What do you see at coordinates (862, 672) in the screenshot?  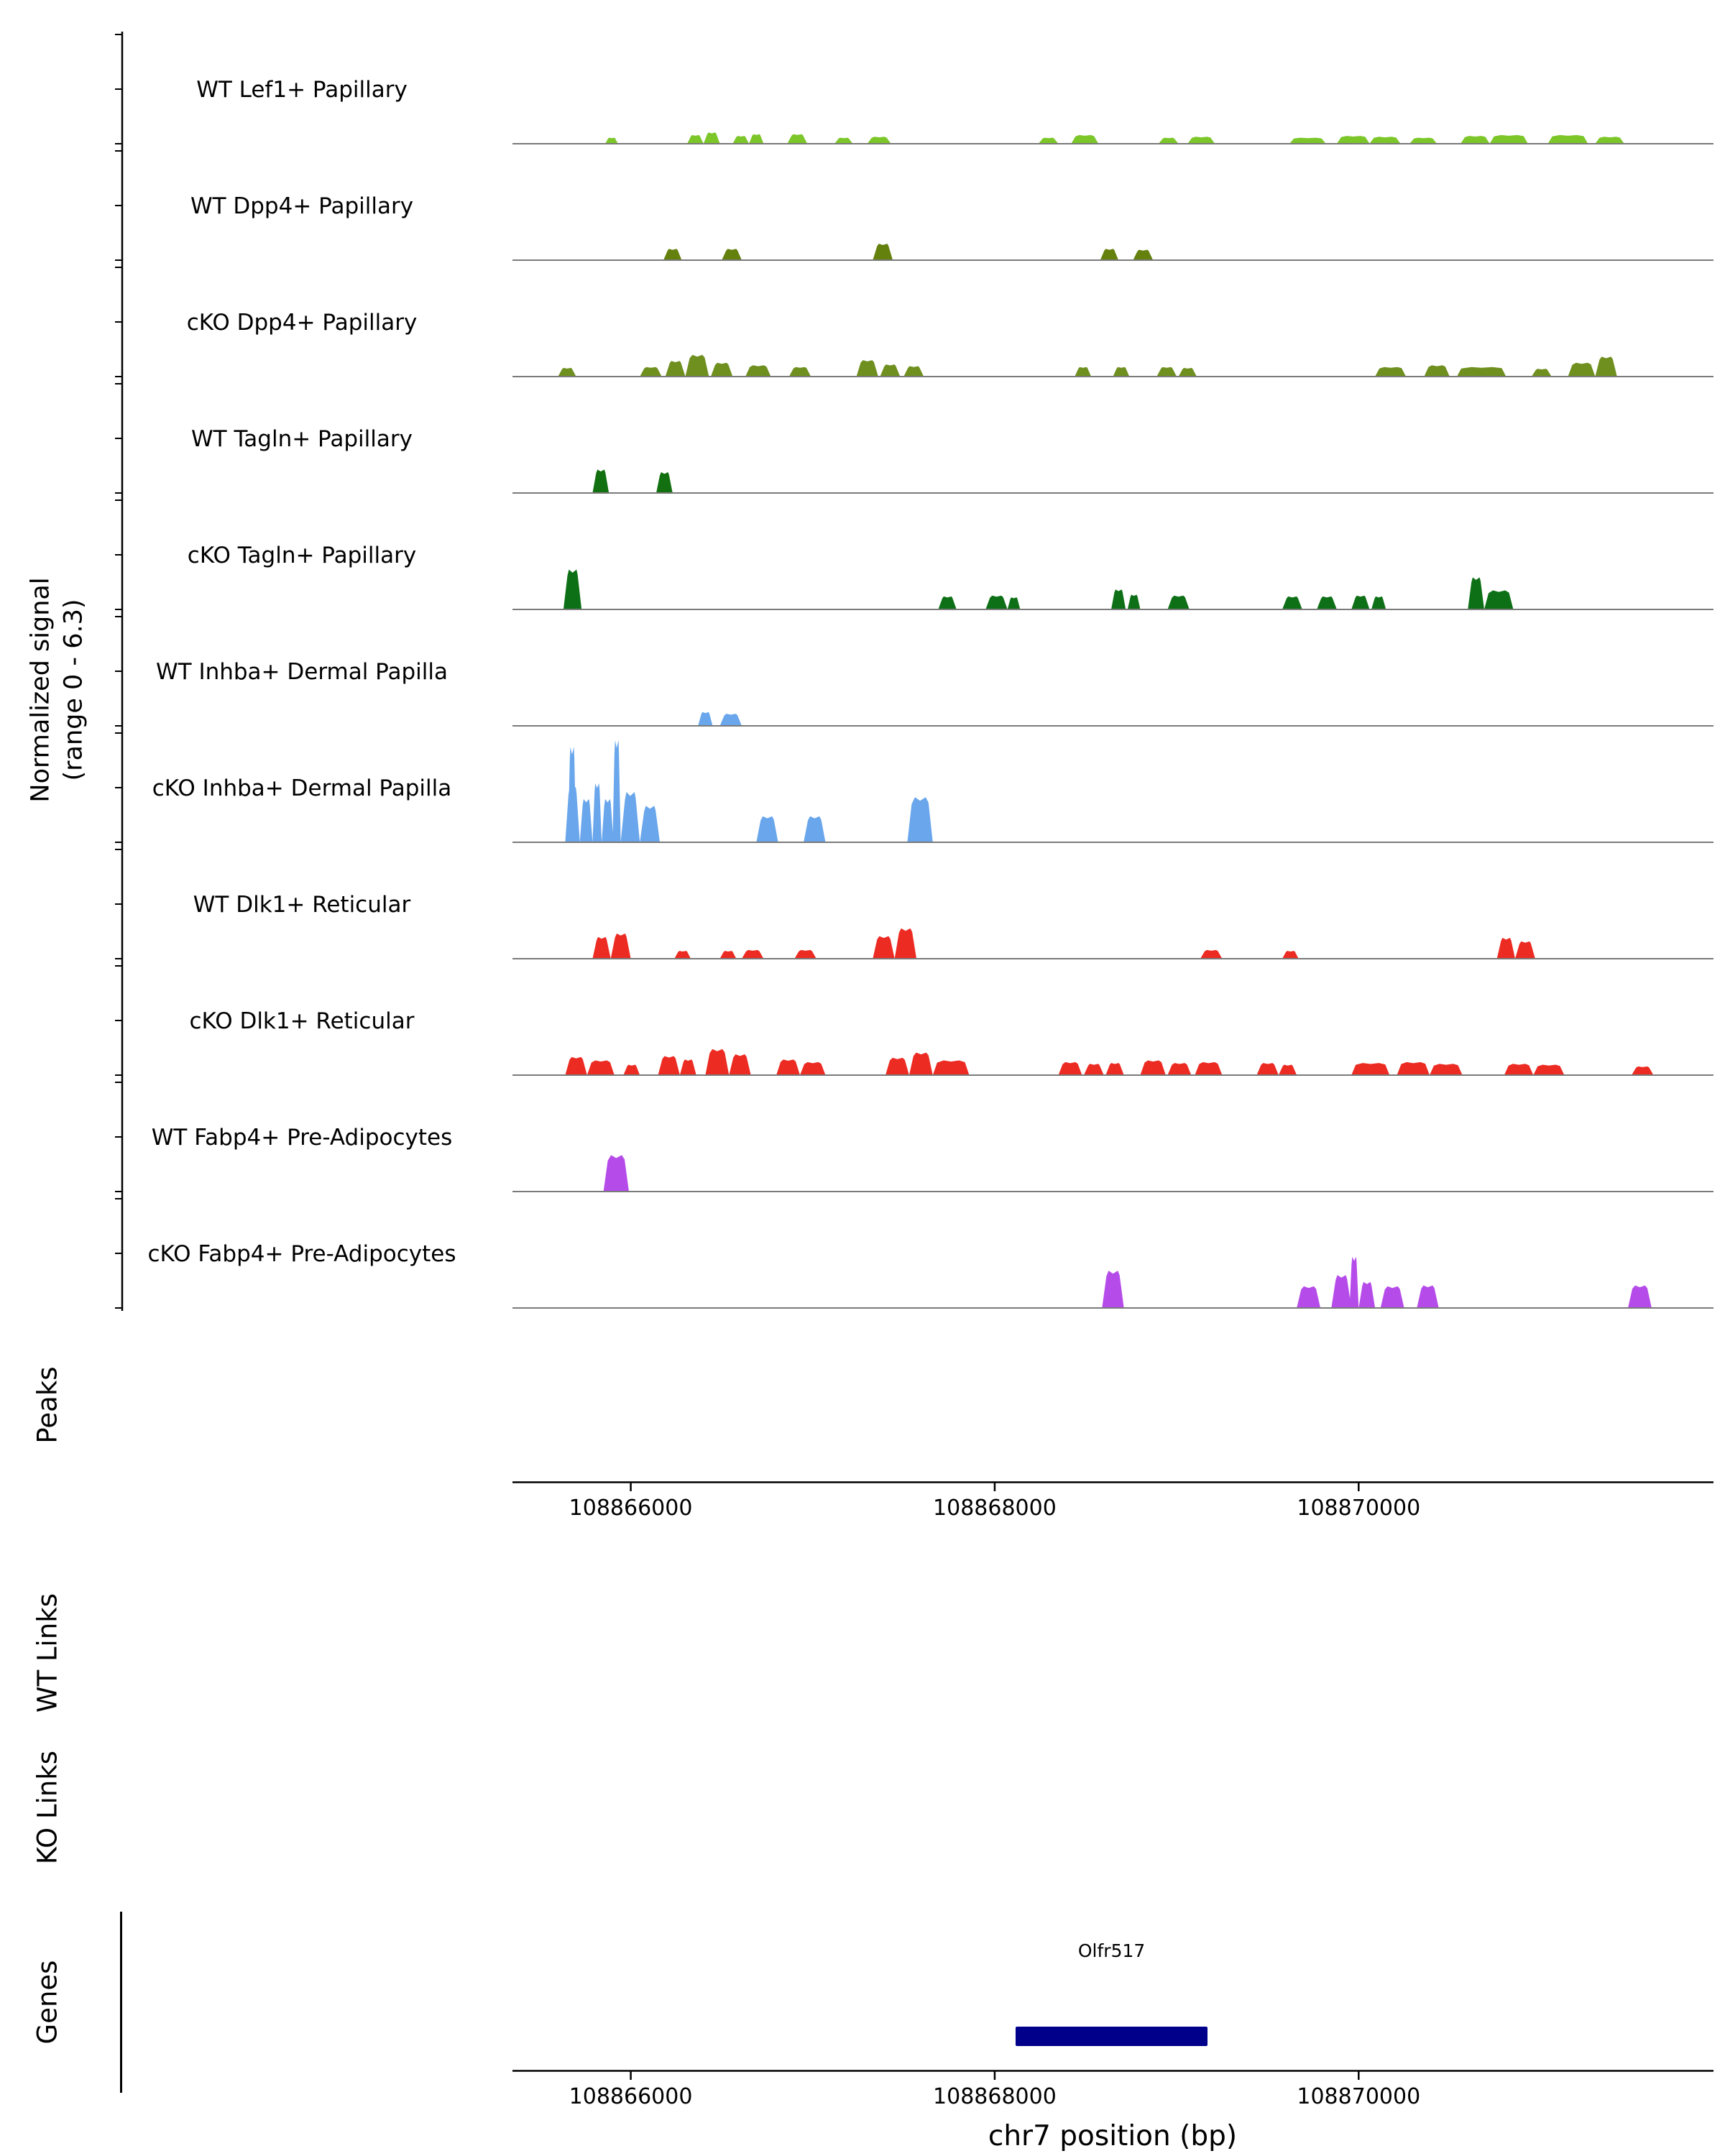 I see `track-row-wt-inhba-dermal-papilla: WT Inhba+ Dermal Papilla` at bounding box center [862, 672].